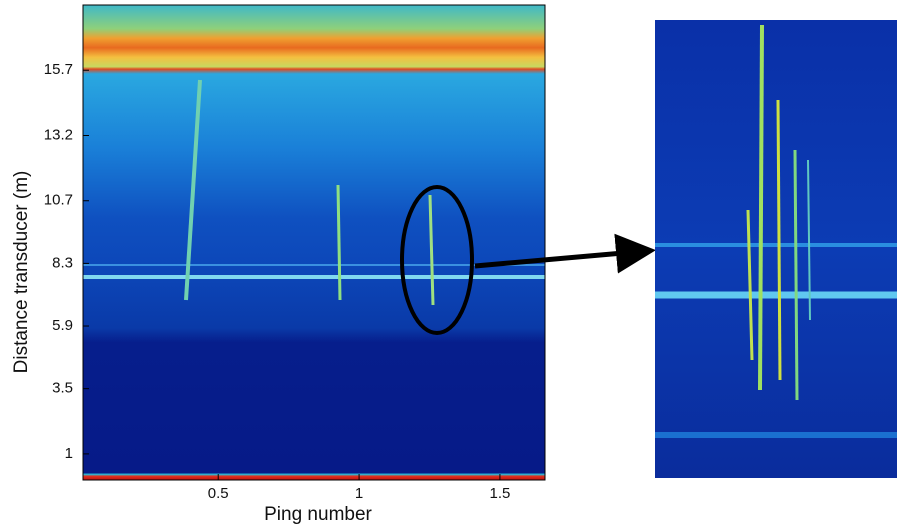  Describe the element at coordinates (62, 262) in the screenshot. I see `y-tick-label: 8.3` at that location.